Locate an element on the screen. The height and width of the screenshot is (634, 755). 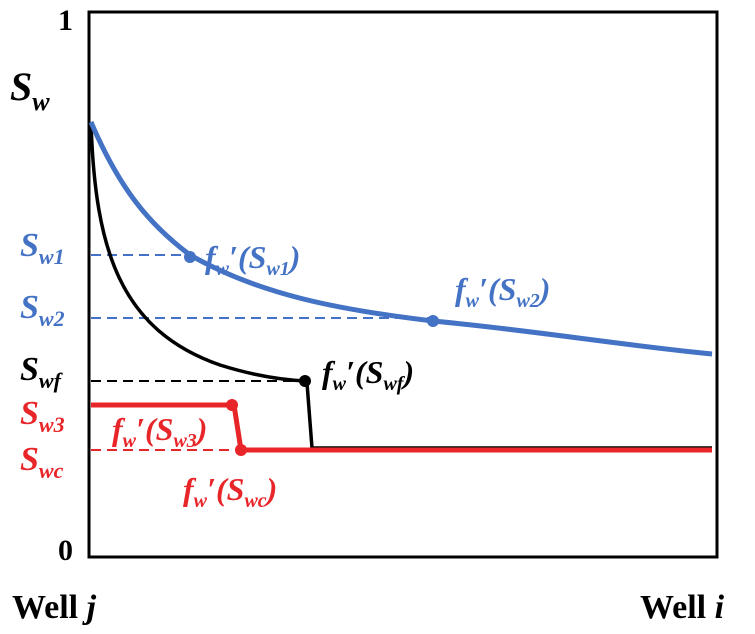
level-label-sw3: Sw3 is located at coordinates (42, 416).